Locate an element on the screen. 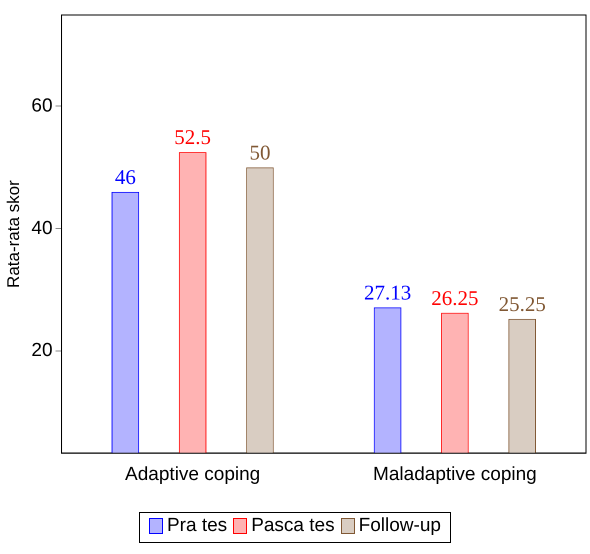  data-label: 25.25 is located at coordinates (522, 304).